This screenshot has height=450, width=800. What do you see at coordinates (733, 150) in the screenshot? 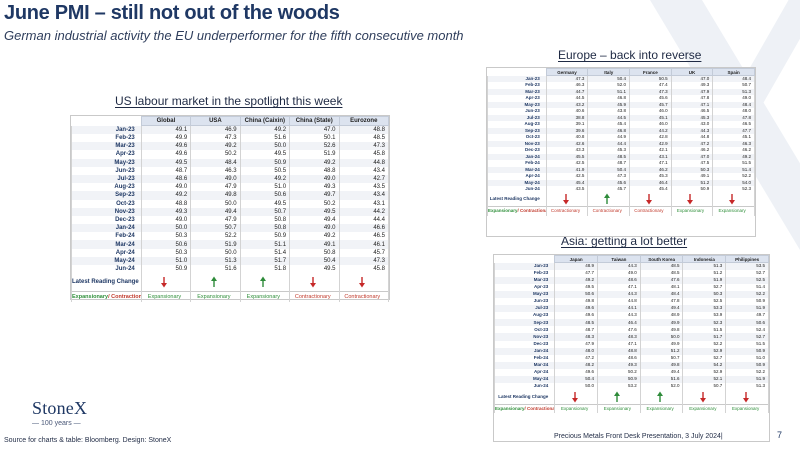
I see `table-cell: 46.2` at bounding box center [733, 150].